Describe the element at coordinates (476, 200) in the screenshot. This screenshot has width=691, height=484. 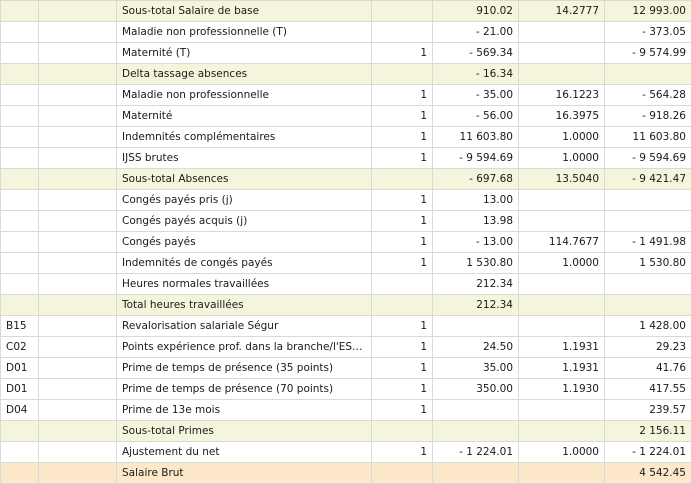
I see `base-cell: 13.00` at that location.